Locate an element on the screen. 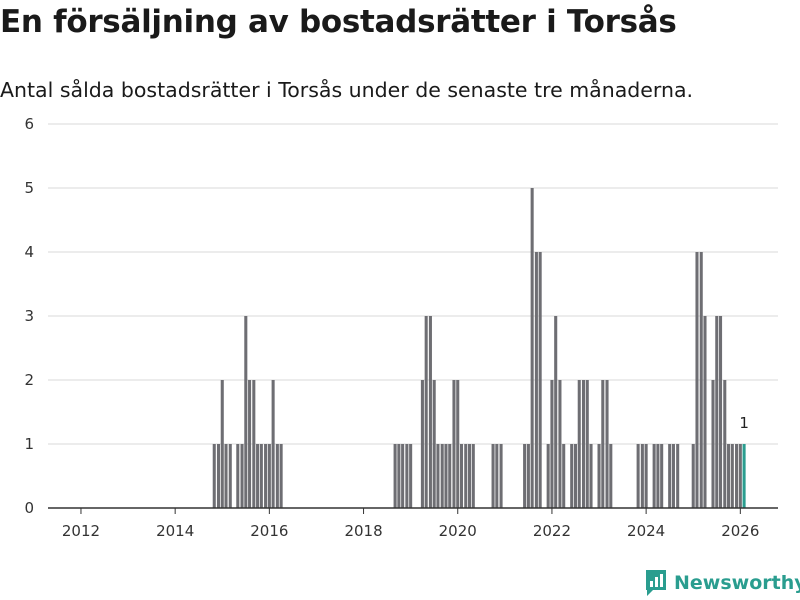 The image size is (800, 600). brand-name: Newsworthy is located at coordinates (737, 583).